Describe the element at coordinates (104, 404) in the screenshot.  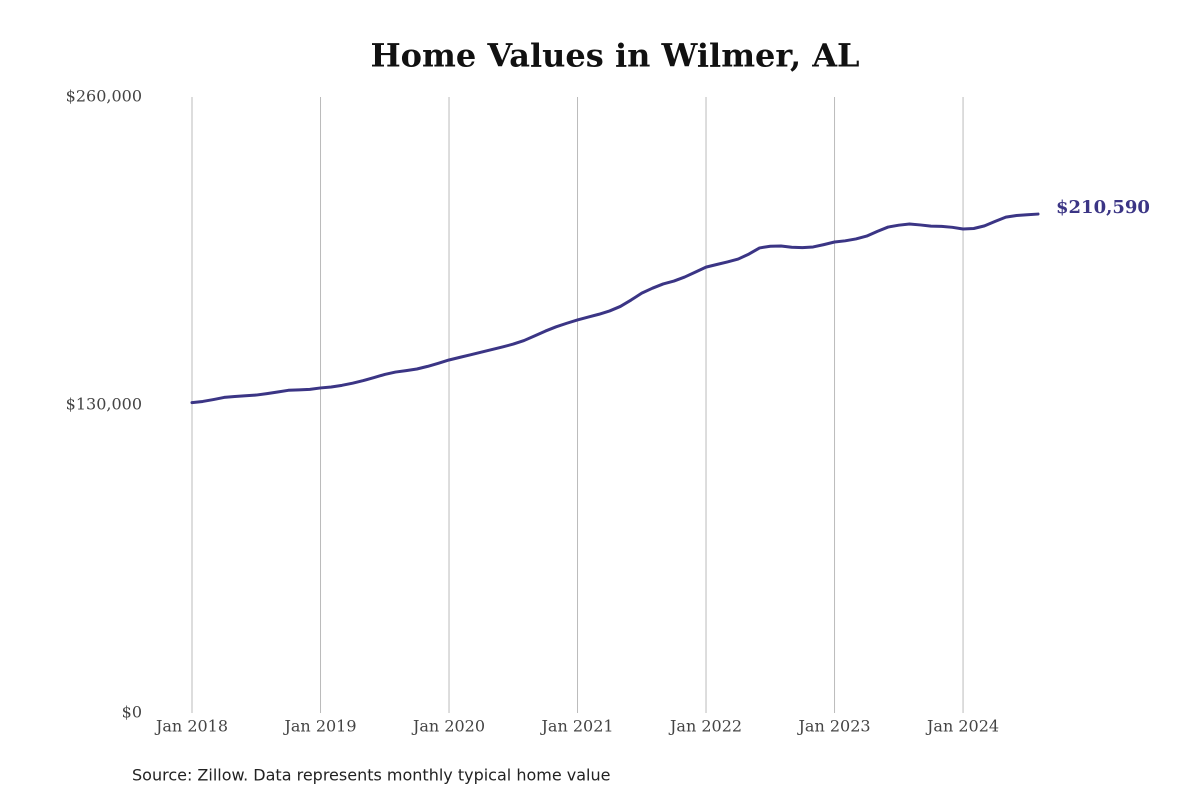
I see `y-tick-label: $130,000` at that location.